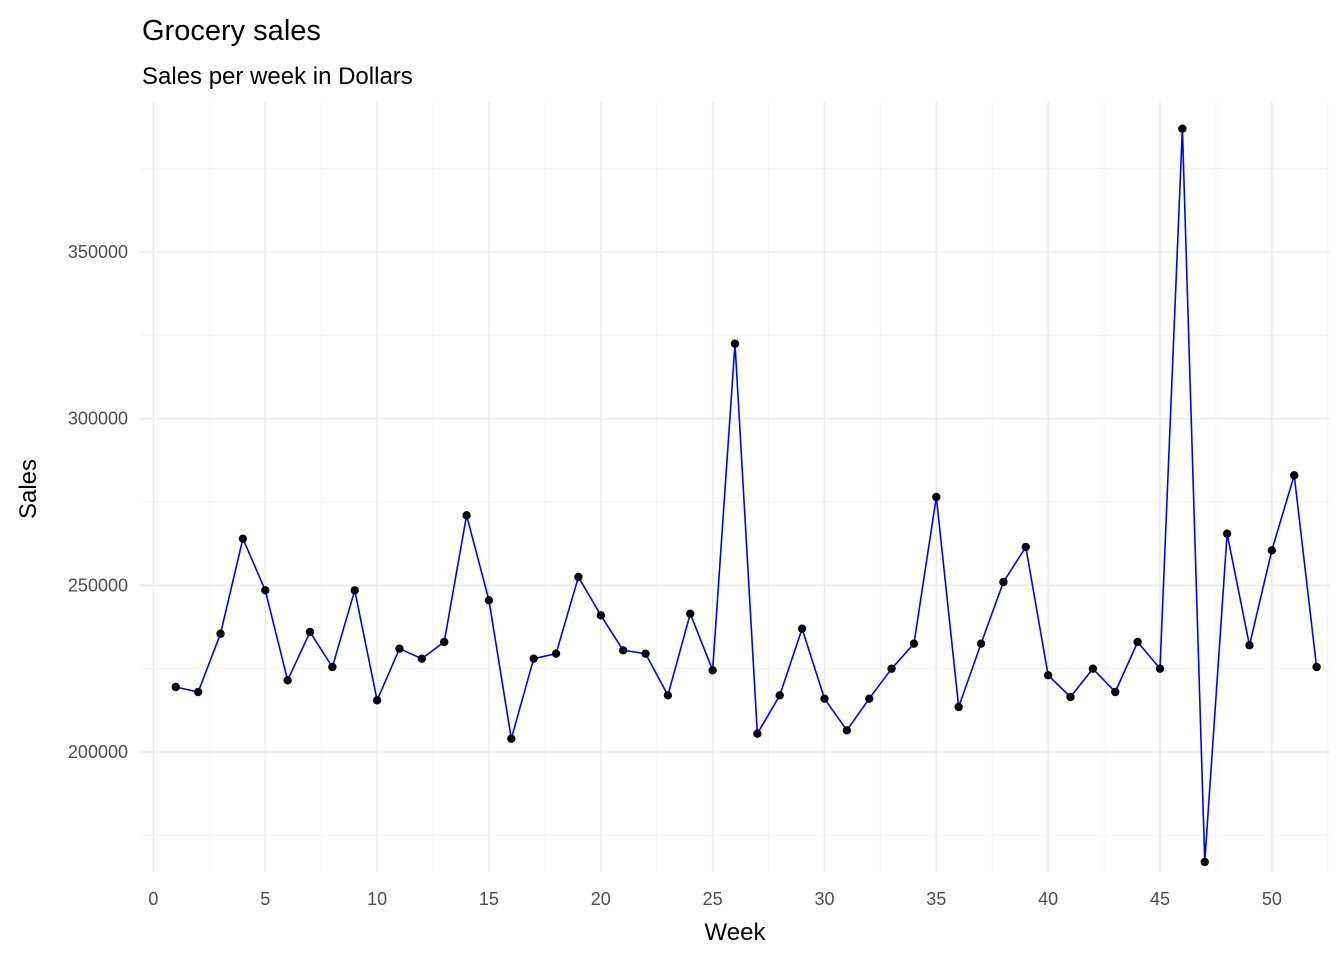 The height and width of the screenshot is (960, 1344). Describe the element at coordinates (98, 752) in the screenshot. I see `y-tick-label: 200000` at that location.